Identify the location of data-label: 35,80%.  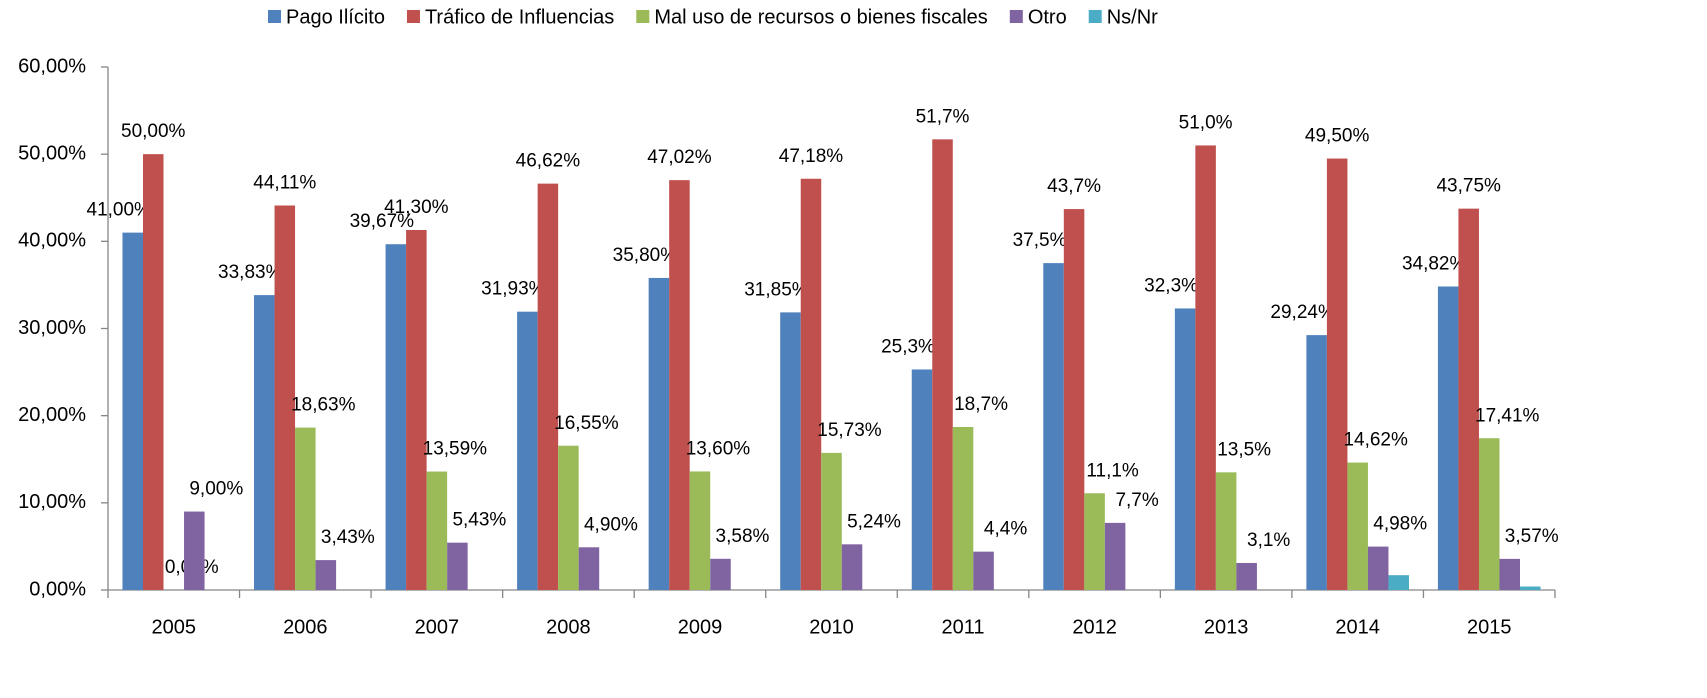
(645, 255).